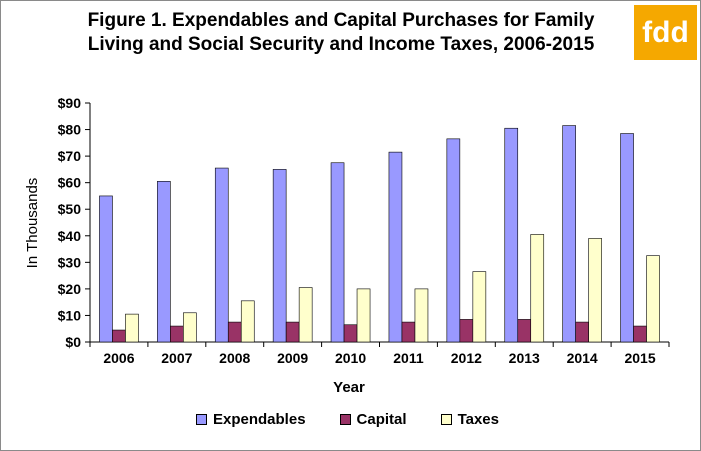 Image resolution: width=701 pixels, height=451 pixels. I want to click on bar-expendables-2014, so click(569, 234).